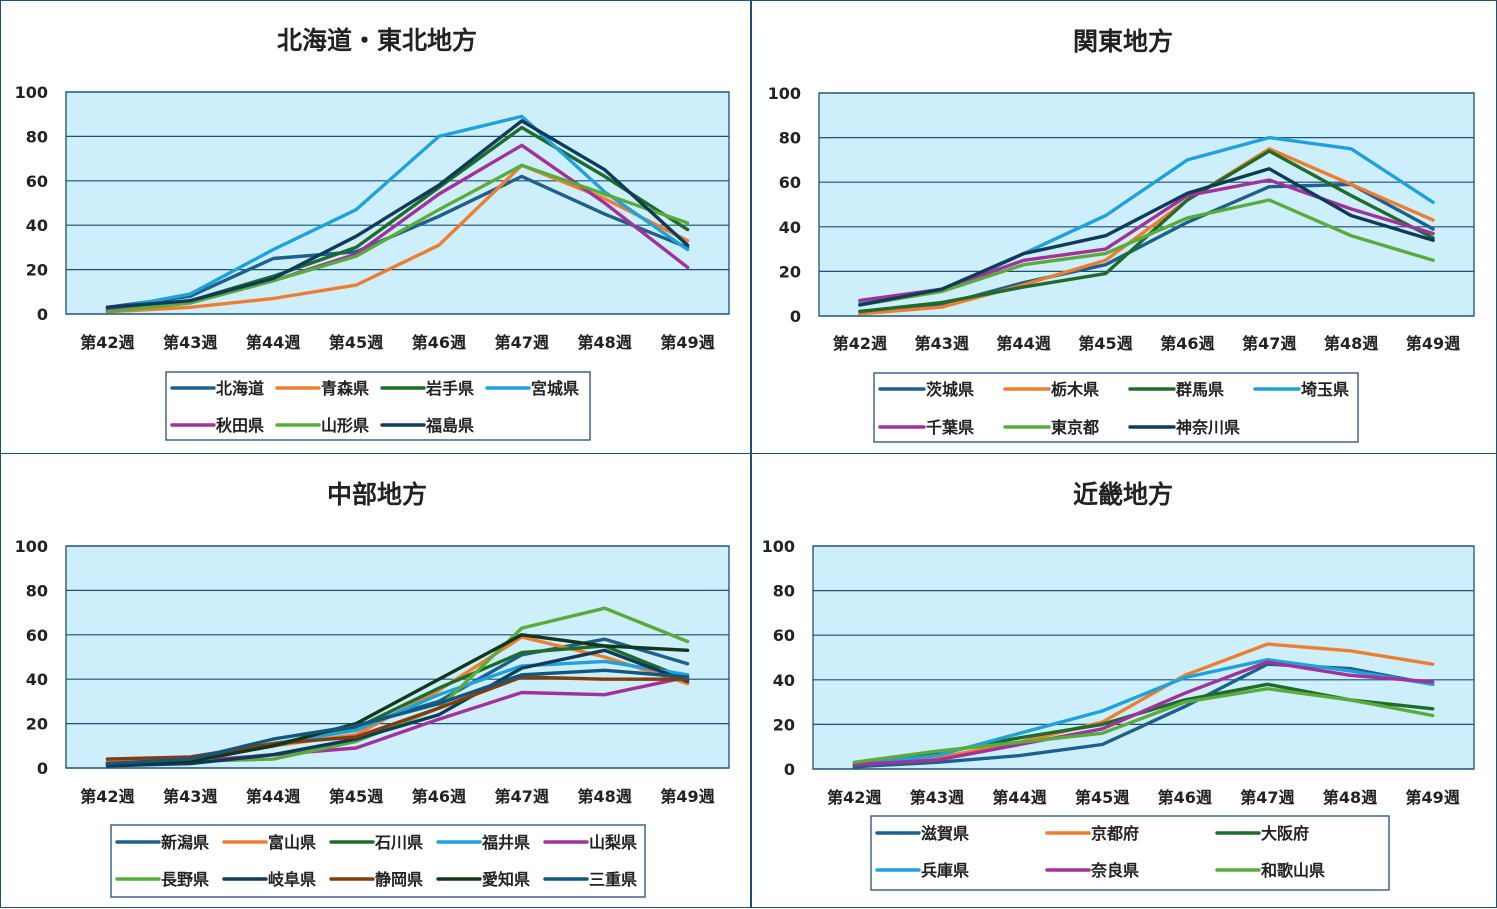 The height and width of the screenshot is (909, 1497). What do you see at coordinates (950, 389) in the screenshot?
I see `legend-label: 茨城県` at bounding box center [950, 389].